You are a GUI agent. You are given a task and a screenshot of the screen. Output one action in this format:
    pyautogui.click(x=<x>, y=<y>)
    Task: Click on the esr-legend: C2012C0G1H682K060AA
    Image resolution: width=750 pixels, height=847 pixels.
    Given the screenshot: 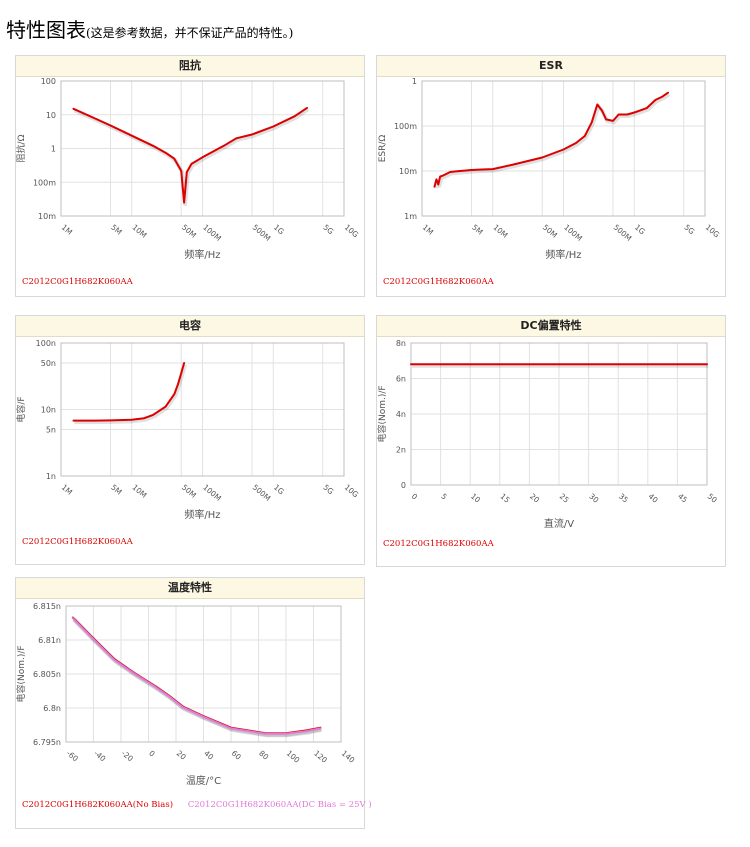 What is the action you would take?
    pyautogui.click(x=444, y=282)
    